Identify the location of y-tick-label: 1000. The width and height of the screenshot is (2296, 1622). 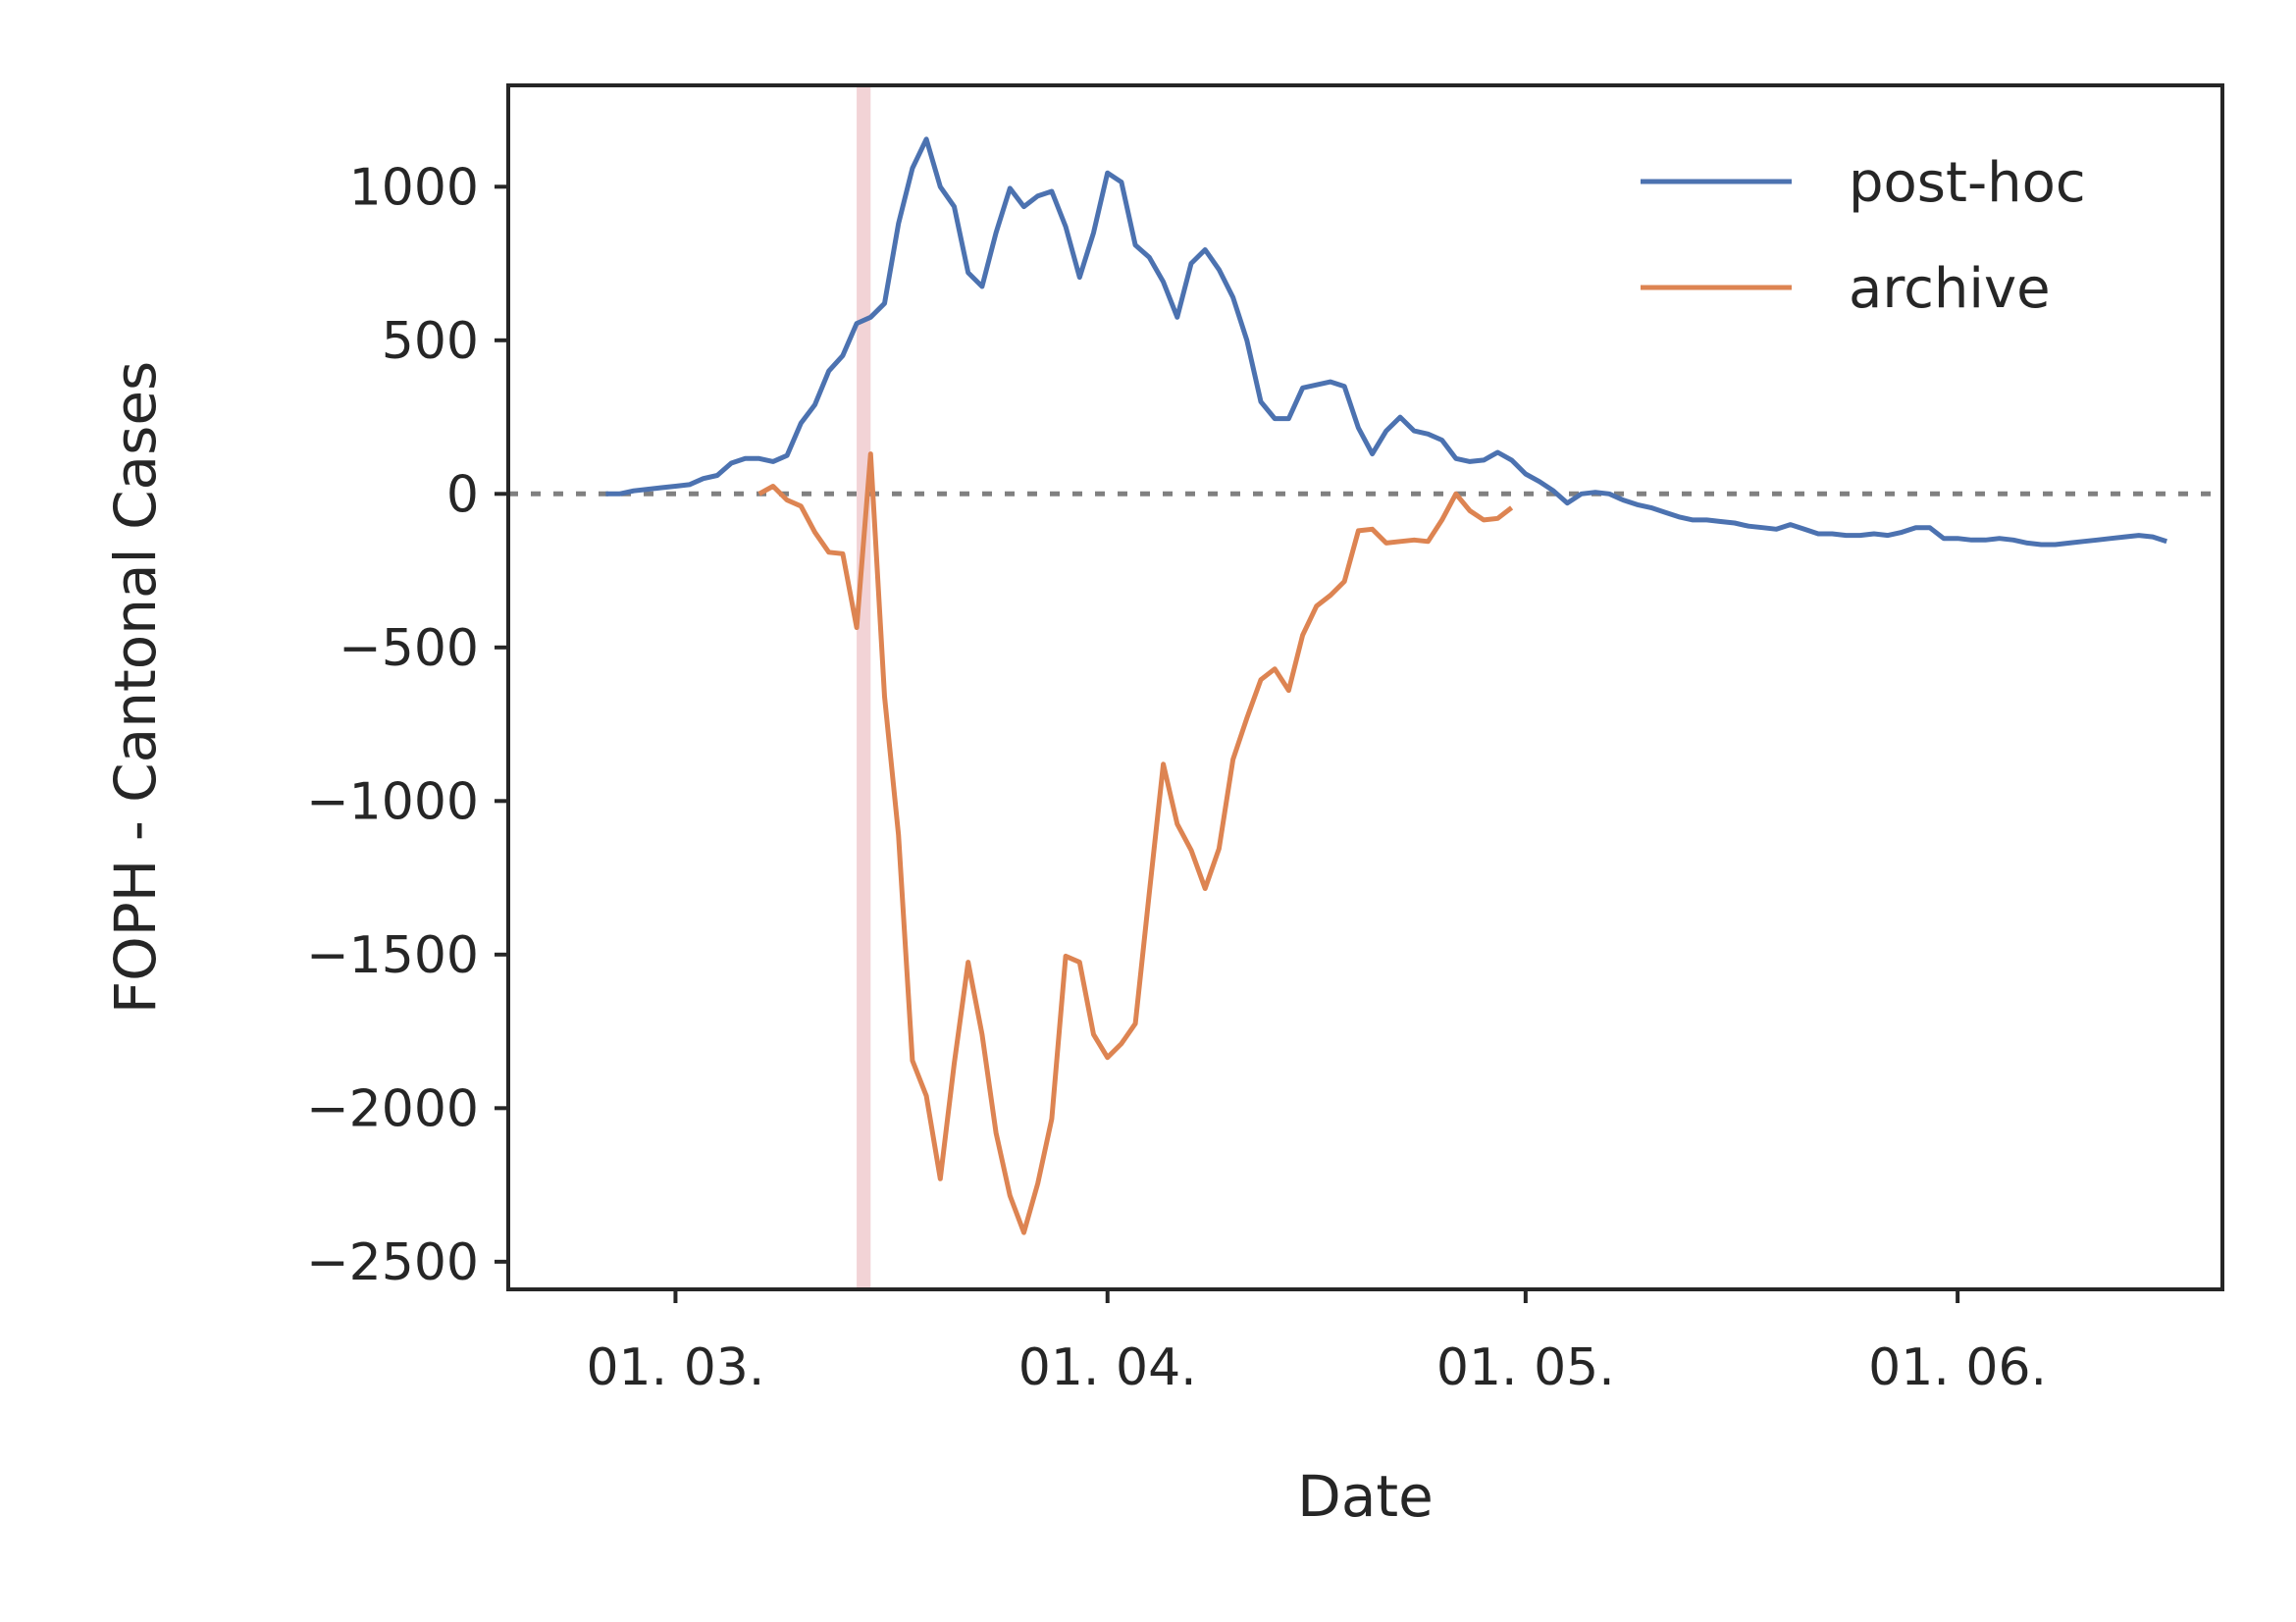
(414, 187).